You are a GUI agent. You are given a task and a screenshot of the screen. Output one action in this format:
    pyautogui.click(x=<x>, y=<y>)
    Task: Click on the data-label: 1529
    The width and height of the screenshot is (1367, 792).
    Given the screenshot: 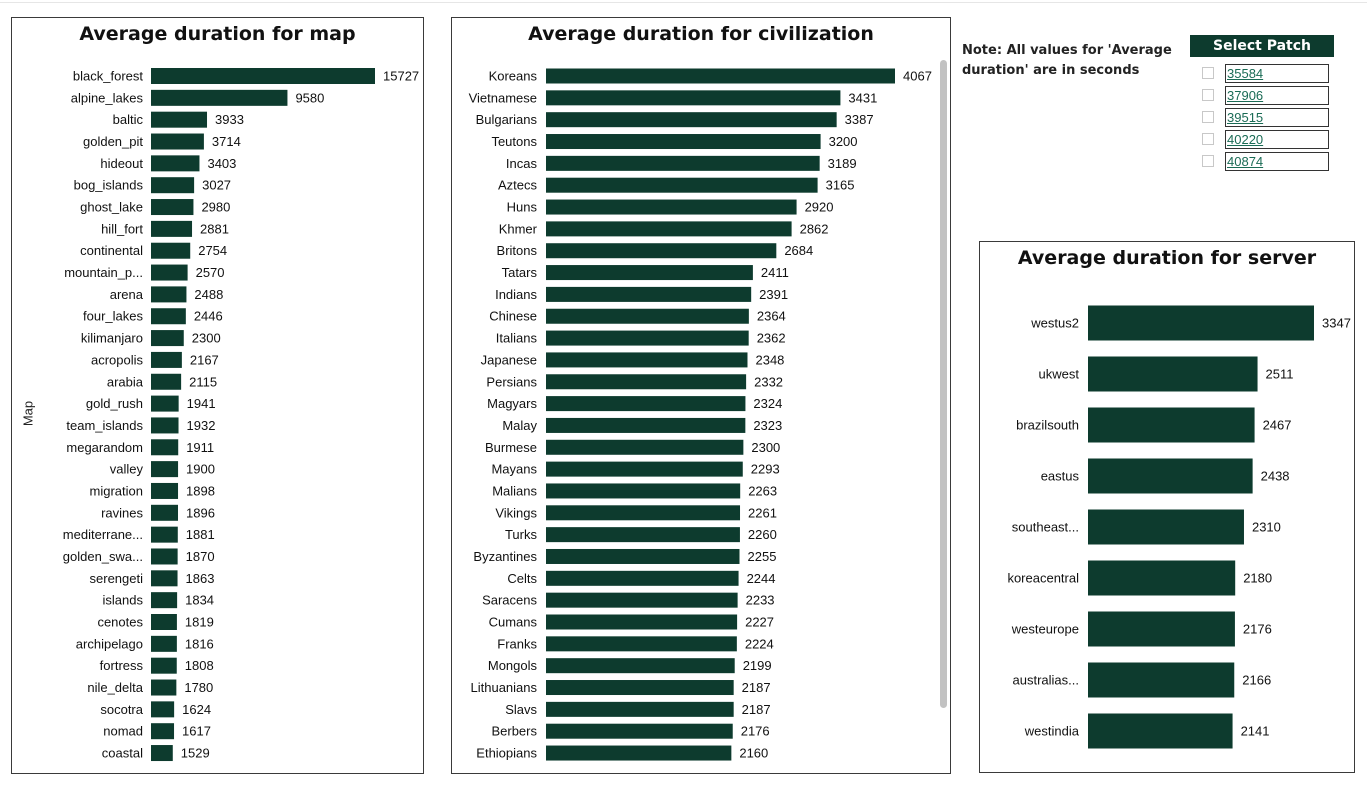 What is the action you would take?
    pyautogui.click(x=195, y=753)
    